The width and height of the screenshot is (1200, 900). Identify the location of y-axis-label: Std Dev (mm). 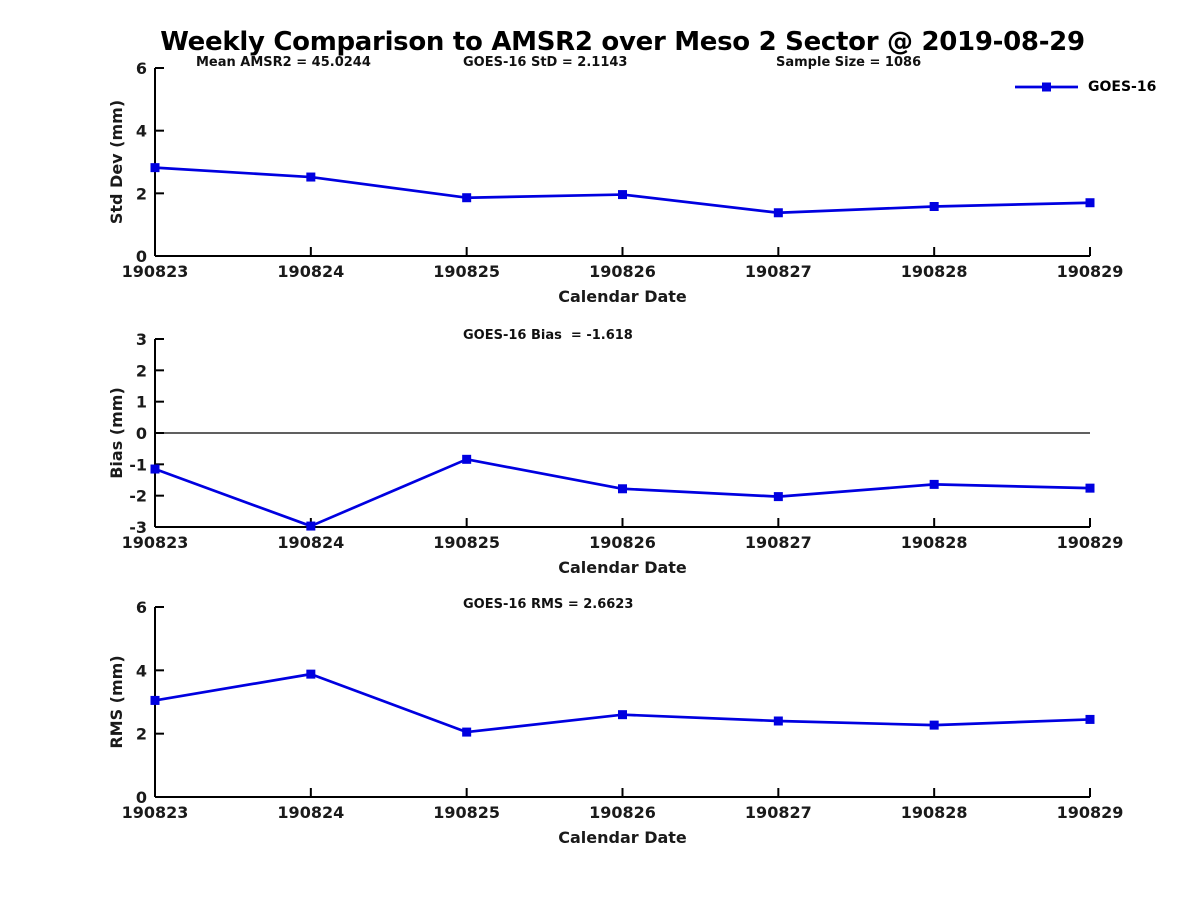
(116, 162).